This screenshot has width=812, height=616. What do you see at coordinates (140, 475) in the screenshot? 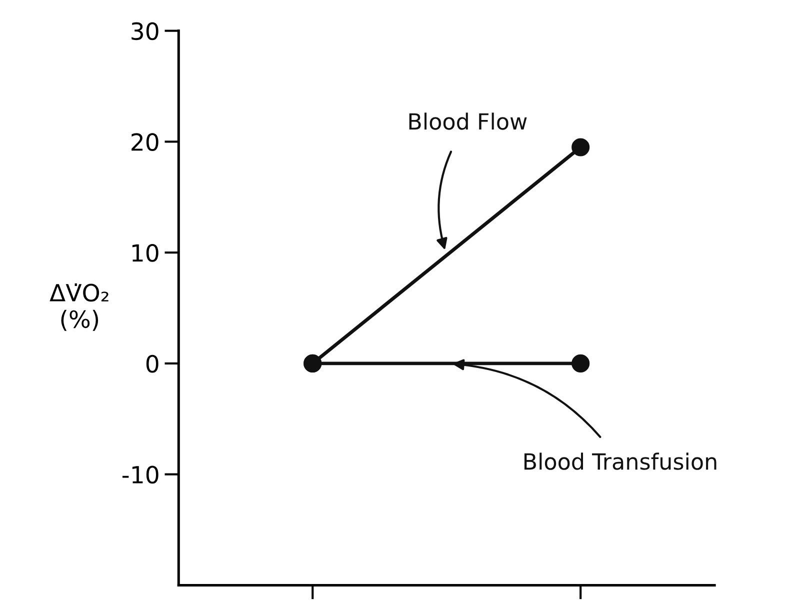
I see `y-tick-label: -10` at bounding box center [140, 475].